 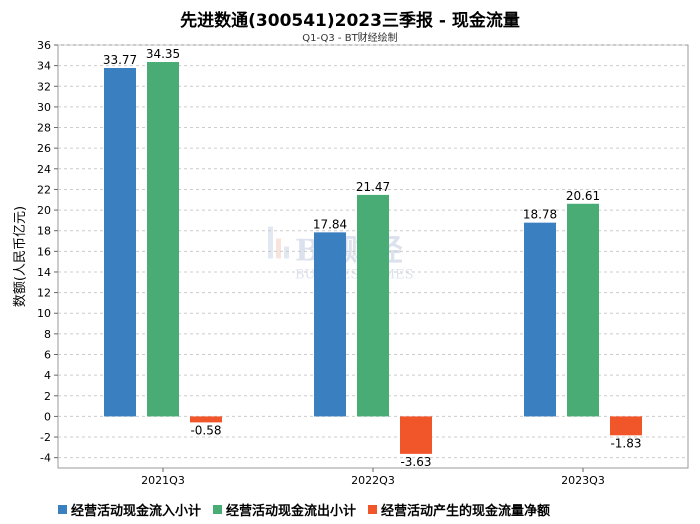 I want to click on legend-label: 经营活动现金流入小计, so click(x=136, y=511).